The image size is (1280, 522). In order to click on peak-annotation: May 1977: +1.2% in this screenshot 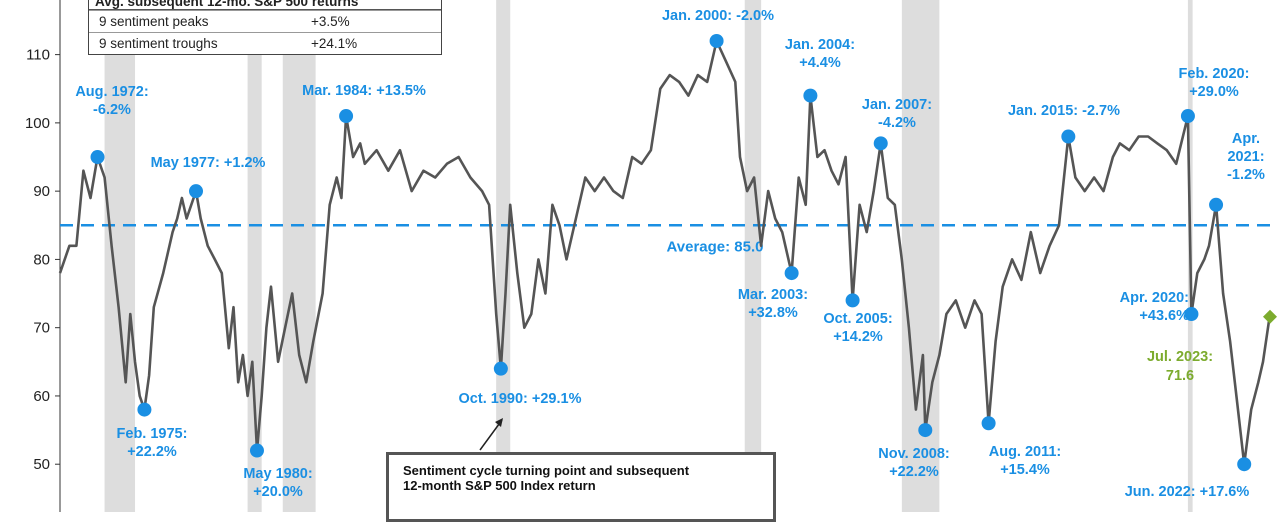, I will do `click(208, 163)`.